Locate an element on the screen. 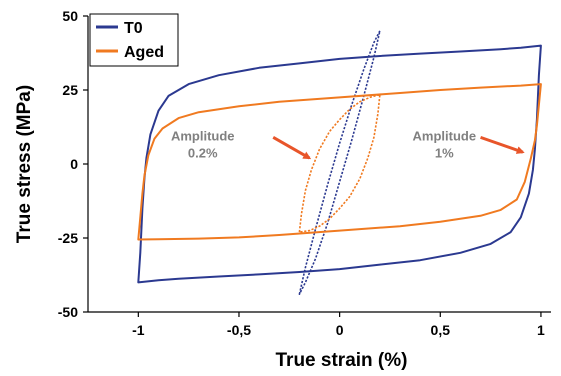 The width and height of the screenshot is (561, 376). y-tick-label: 25 is located at coordinates (70, 90).